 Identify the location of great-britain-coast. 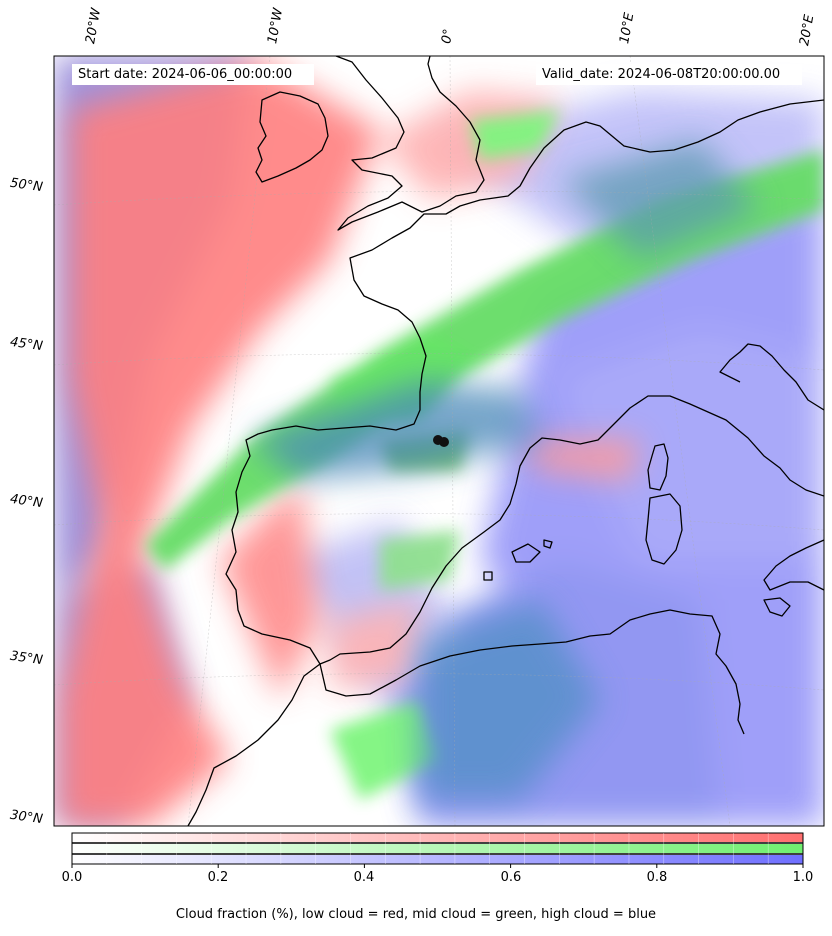
(410, 143).